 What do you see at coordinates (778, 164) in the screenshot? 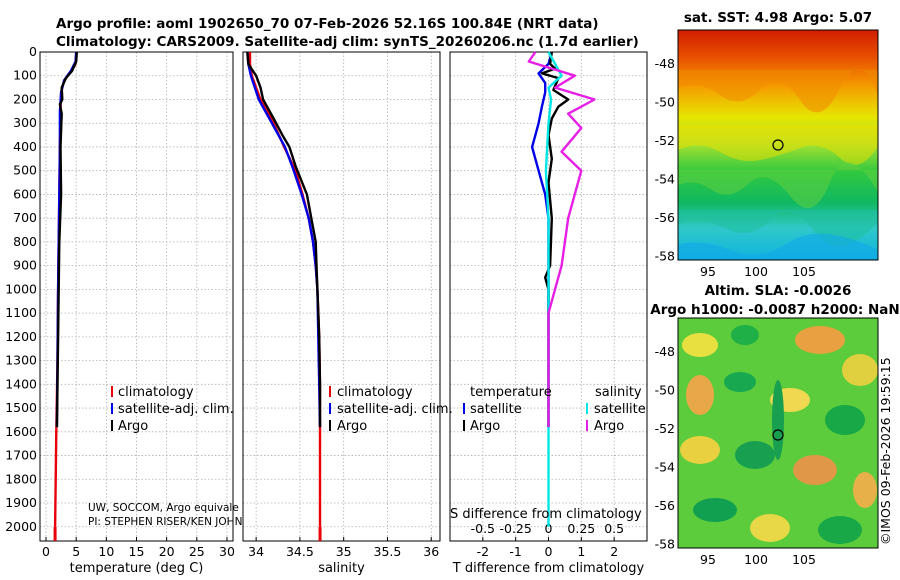
I see `sst-texture` at bounding box center [778, 164].